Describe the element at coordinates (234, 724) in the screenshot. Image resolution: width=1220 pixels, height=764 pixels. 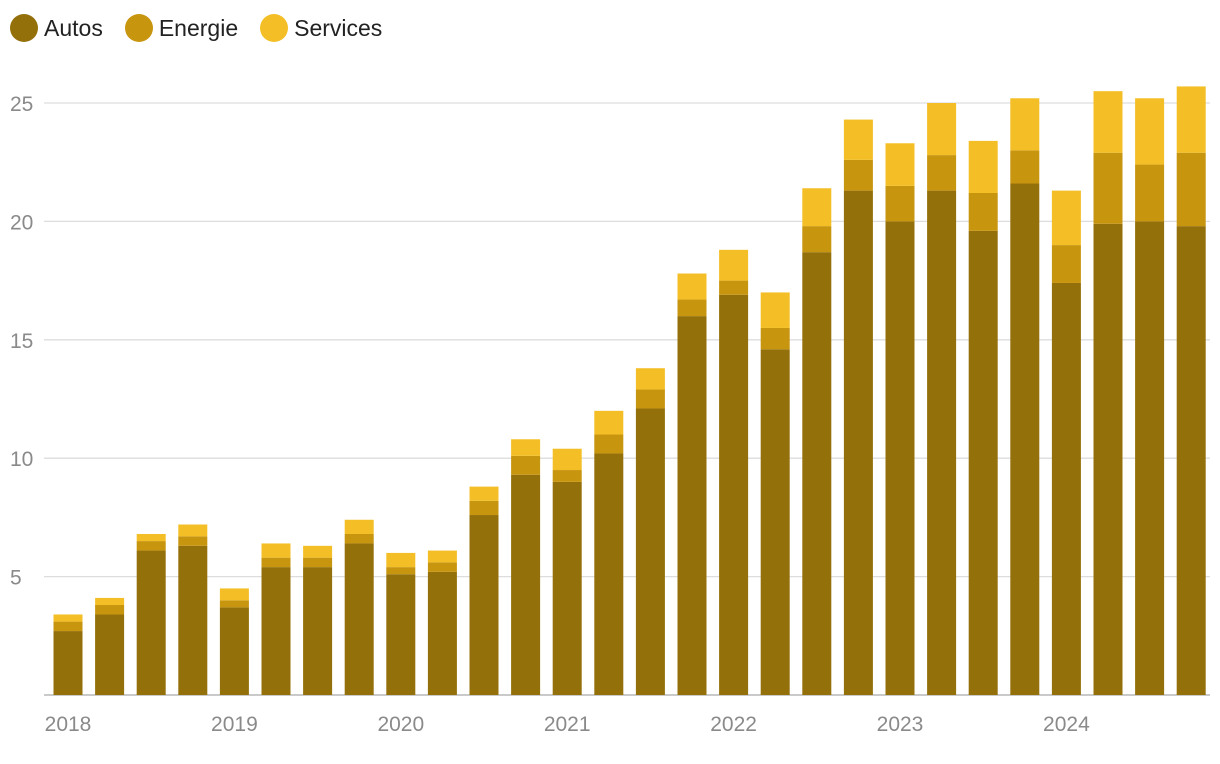
I see `x-tick-label-2019: 2019` at that location.